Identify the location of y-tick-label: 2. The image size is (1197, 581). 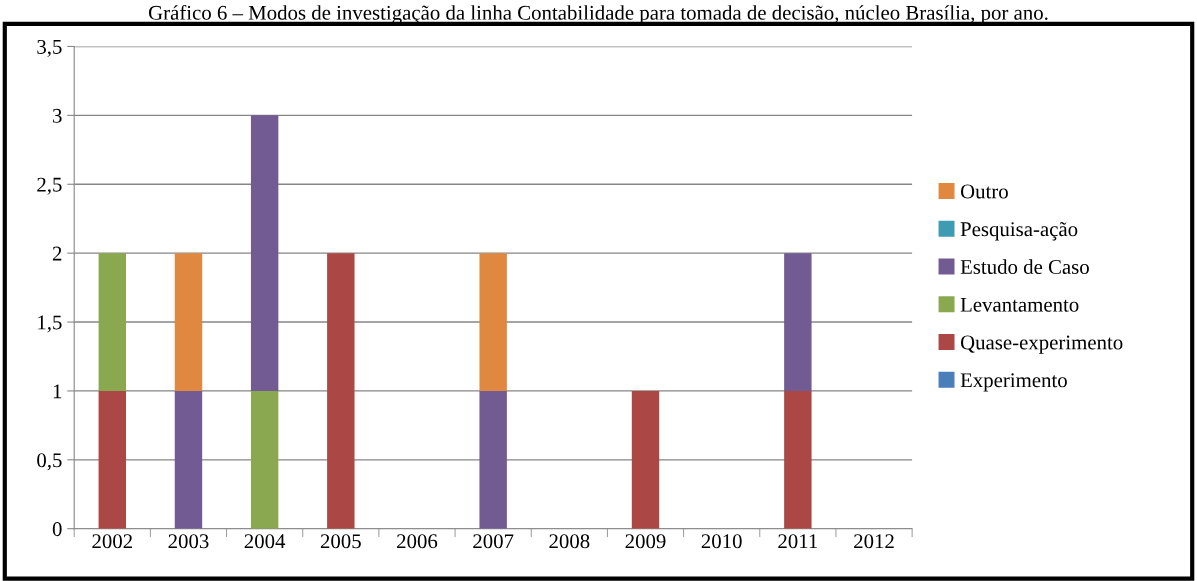
(57, 253).